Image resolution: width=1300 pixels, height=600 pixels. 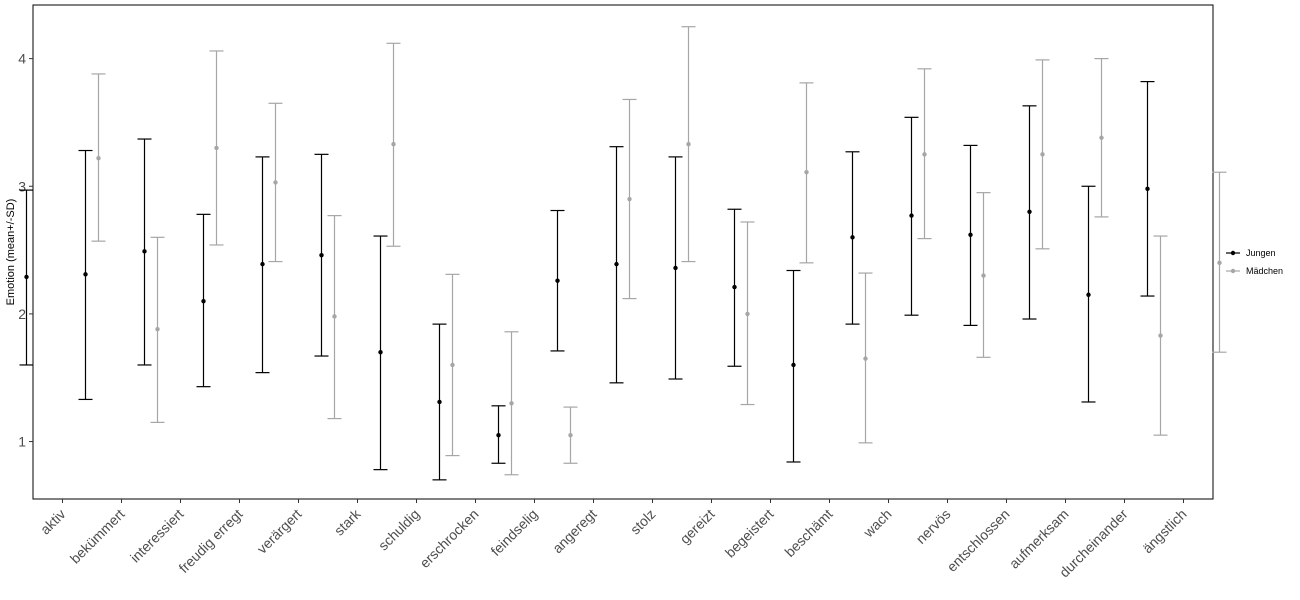 I want to click on y-axis: 1 2 3 4, so click(x=25, y=250).